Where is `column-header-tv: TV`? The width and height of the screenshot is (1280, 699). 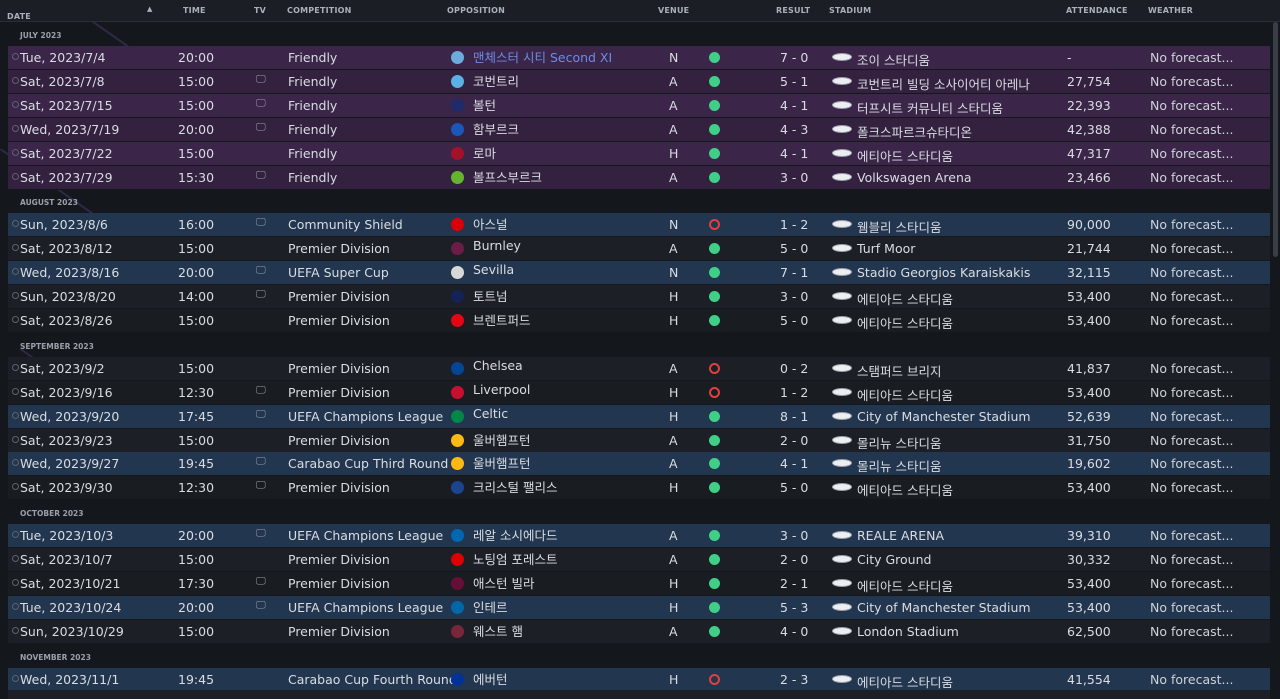 column-header-tv: TV is located at coordinates (260, 10).